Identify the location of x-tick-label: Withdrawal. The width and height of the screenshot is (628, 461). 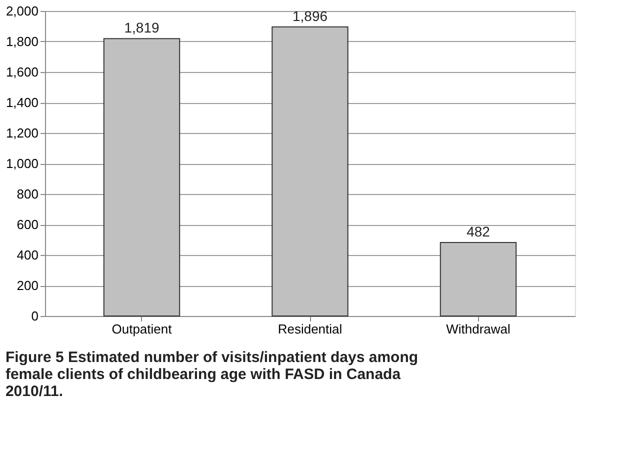
(478, 329).